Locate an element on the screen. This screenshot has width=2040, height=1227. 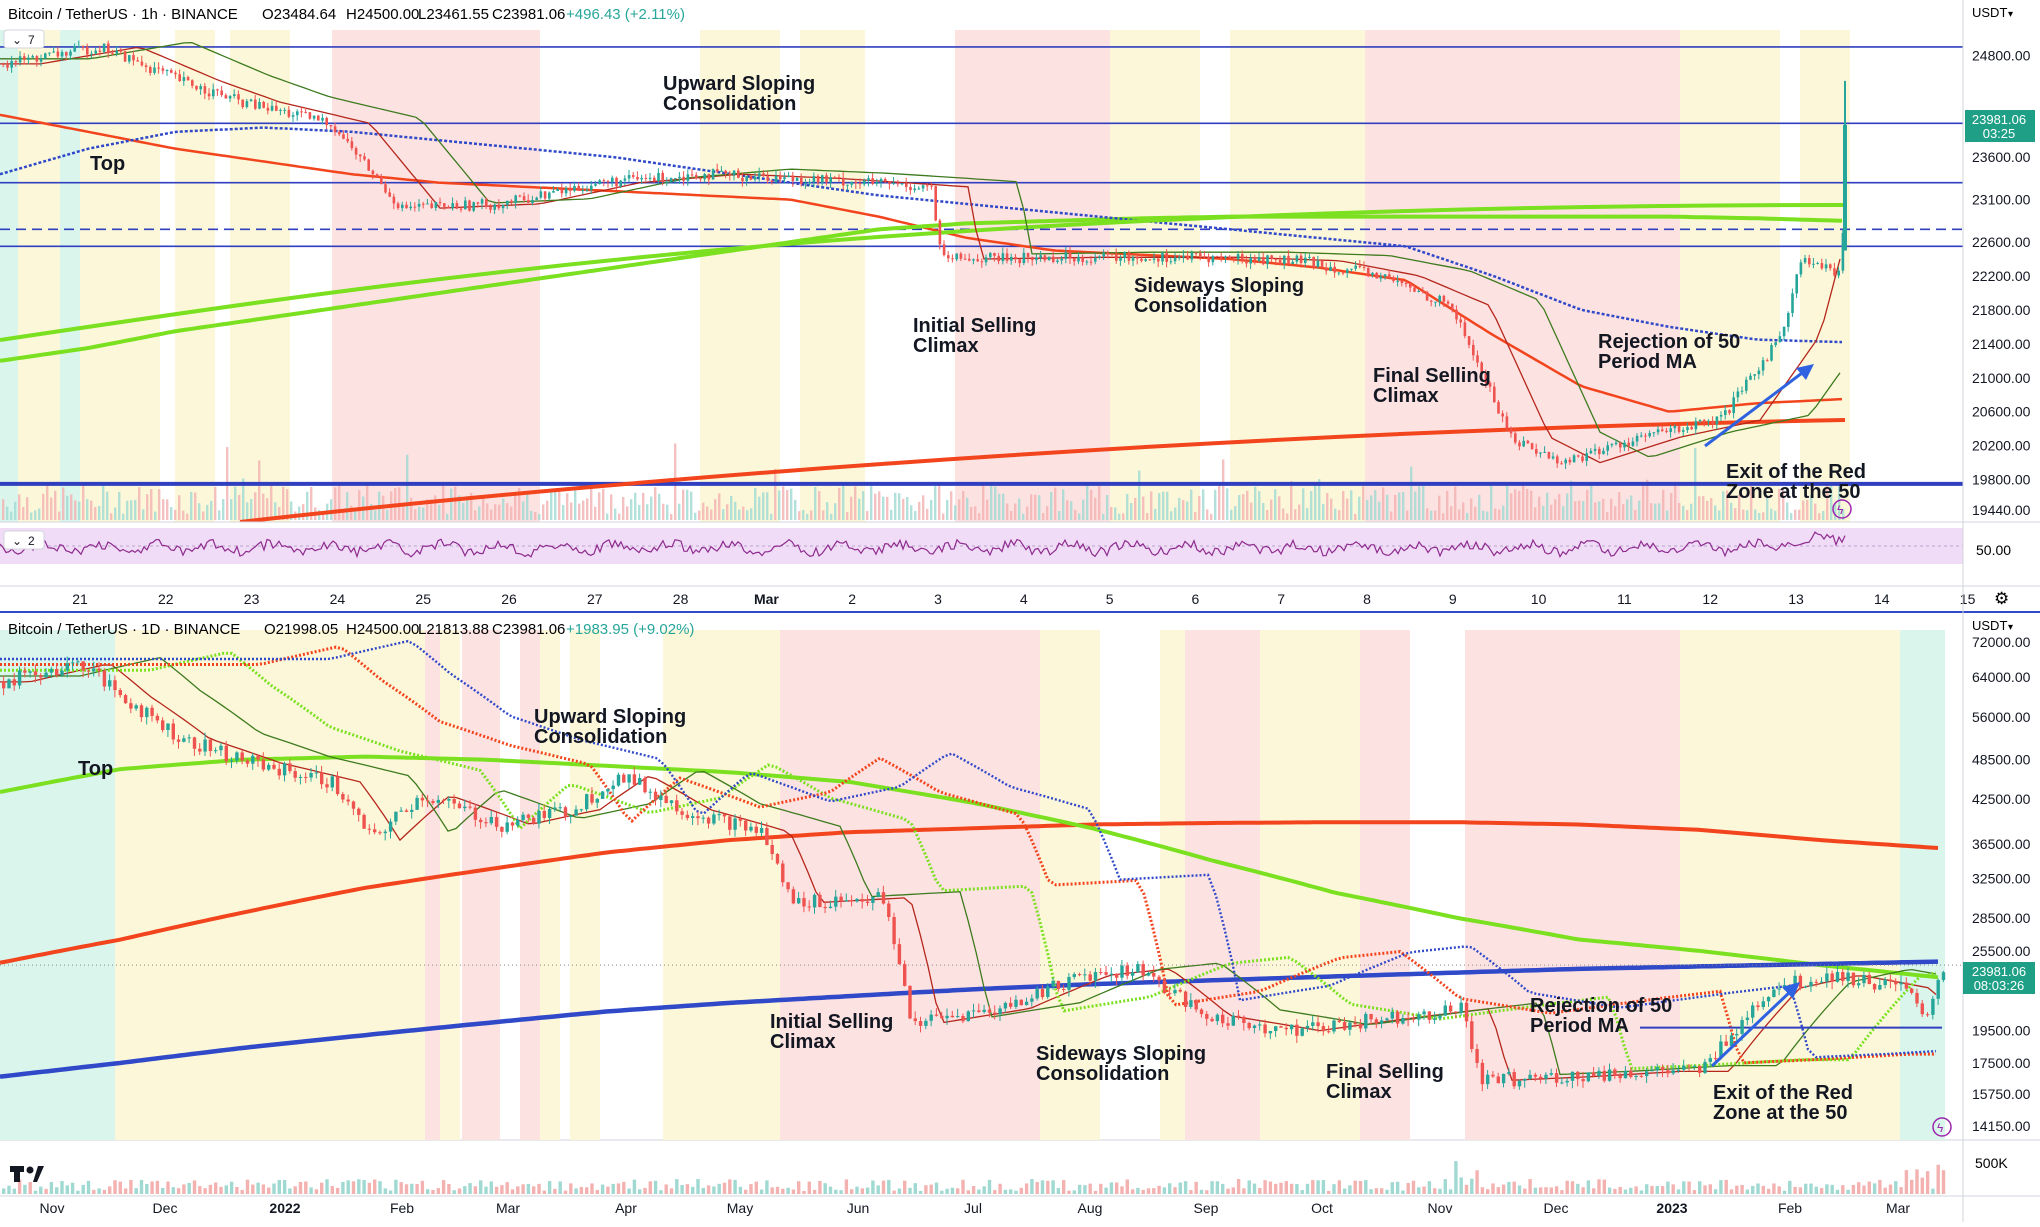
annotation-label: Climax is located at coordinates (1406, 396).